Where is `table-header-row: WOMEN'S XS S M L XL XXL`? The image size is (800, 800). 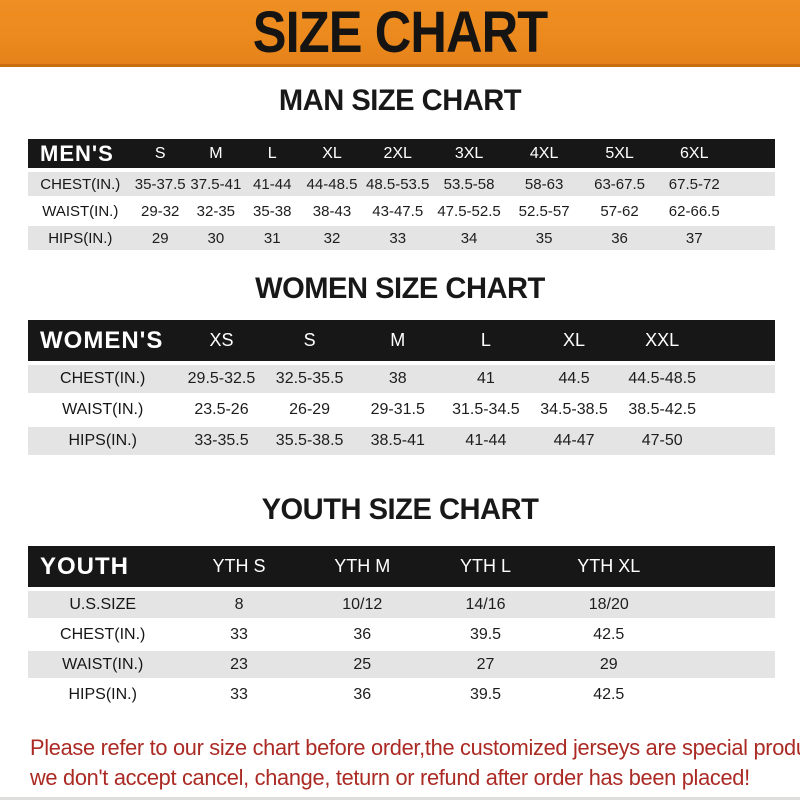
table-header-row: WOMEN'S XS S M L XL XXL is located at coordinates (401, 342).